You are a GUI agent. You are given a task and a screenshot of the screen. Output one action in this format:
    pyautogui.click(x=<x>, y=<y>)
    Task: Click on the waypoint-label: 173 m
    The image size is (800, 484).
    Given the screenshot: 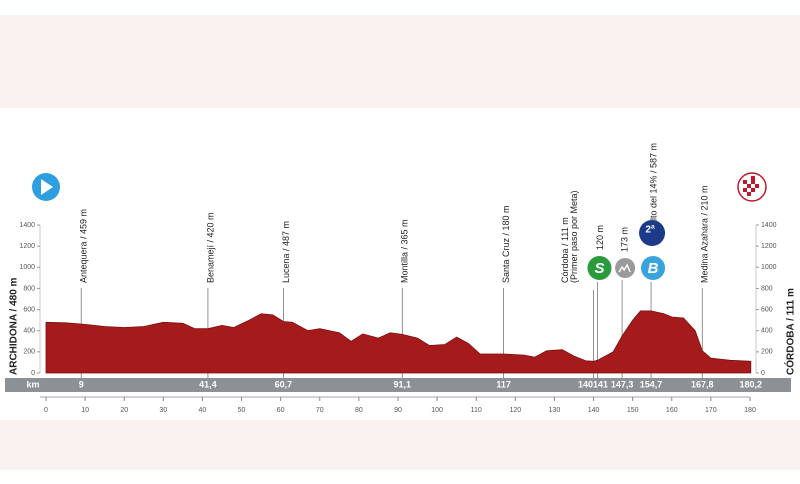 What is the action you would take?
    pyautogui.click(x=624, y=239)
    